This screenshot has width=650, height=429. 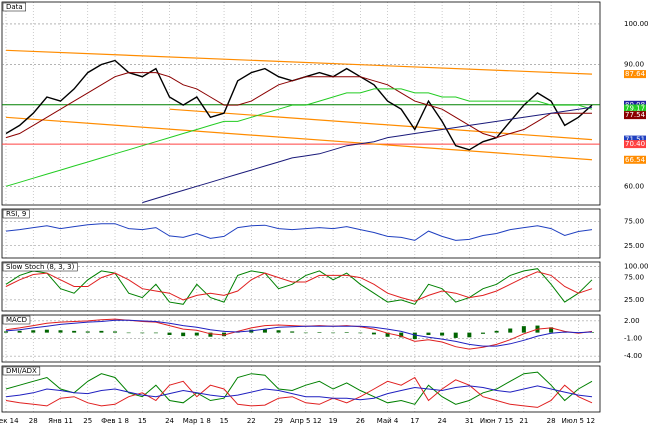 What do you see at coordinates (9, 421) in the screenshot?
I see `x-tick-label: Дек 14` at bounding box center [9, 421].